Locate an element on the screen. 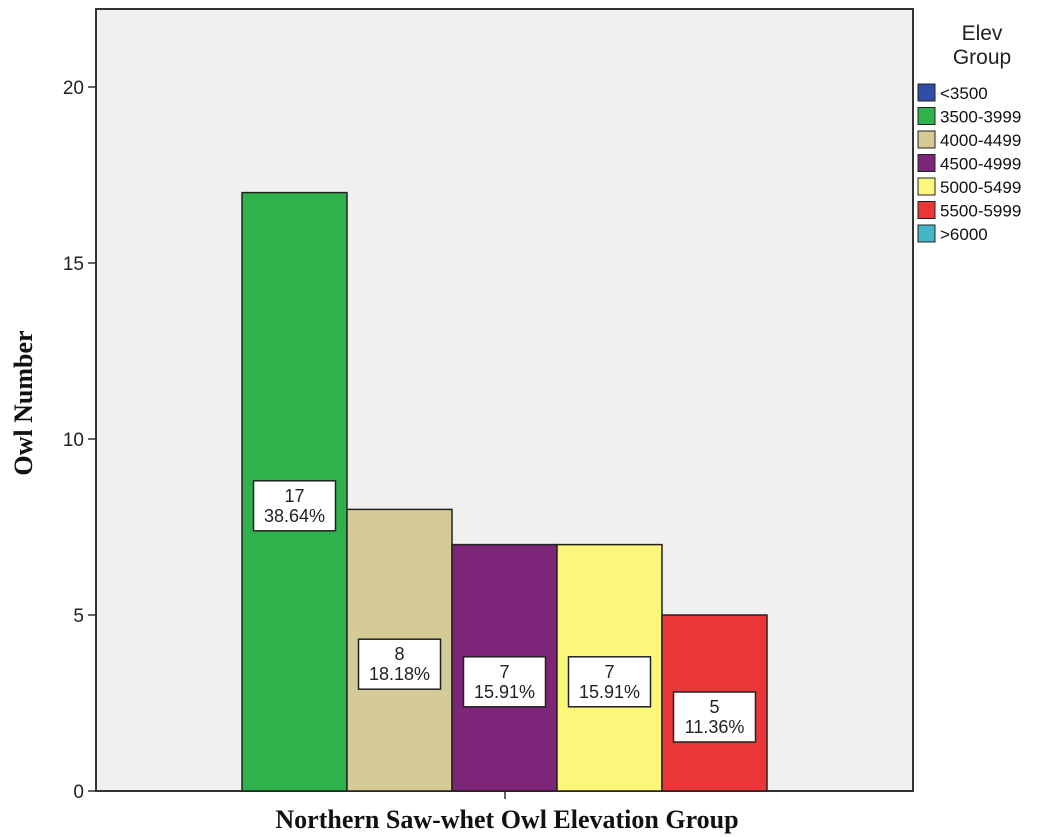 This screenshot has width=1050, height=837. y-tick-label: 20 is located at coordinates (73, 88).